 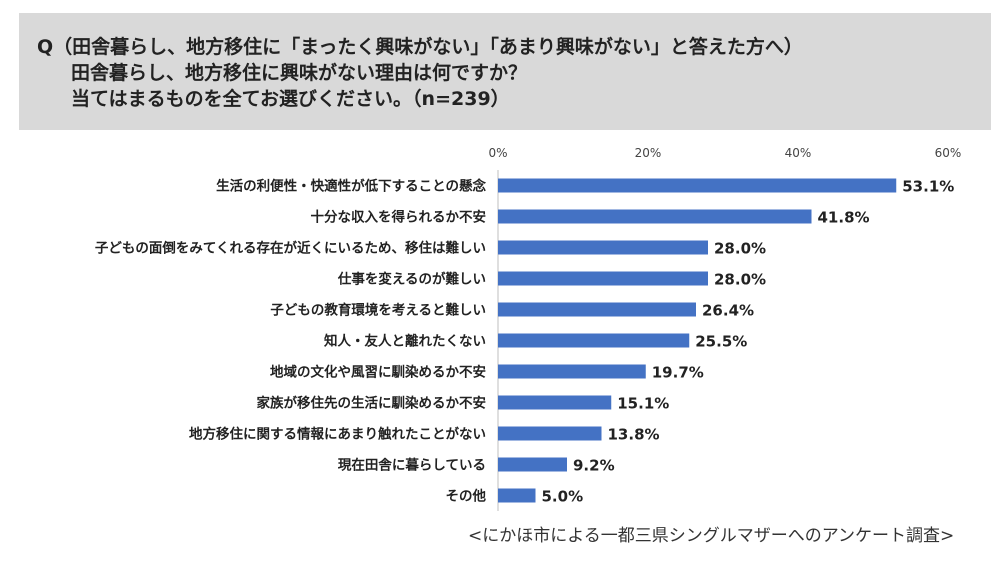 I want to click on data-label: 26.4%, so click(x=728, y=311).